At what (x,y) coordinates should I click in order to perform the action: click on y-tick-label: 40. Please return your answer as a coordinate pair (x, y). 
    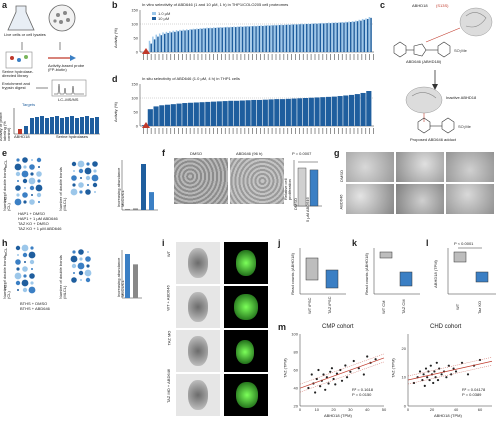
    Looking at the image, I should click on (296, 388).